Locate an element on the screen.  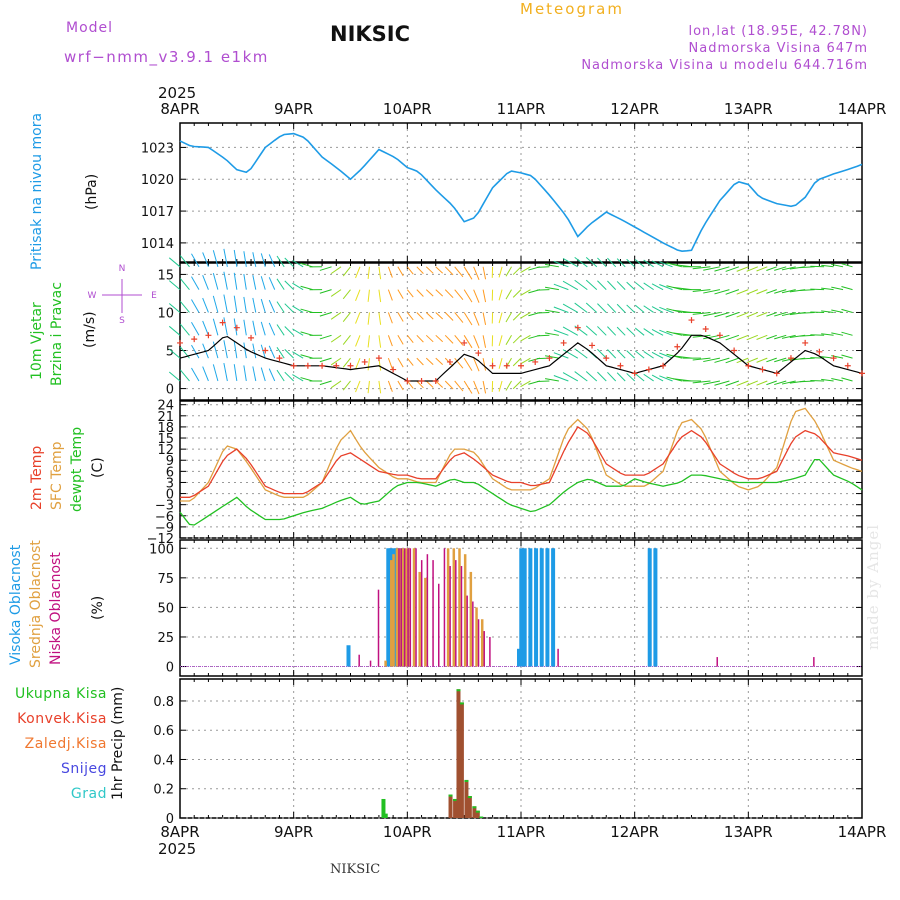
temp2m-line is located at coordinates (521, 461).